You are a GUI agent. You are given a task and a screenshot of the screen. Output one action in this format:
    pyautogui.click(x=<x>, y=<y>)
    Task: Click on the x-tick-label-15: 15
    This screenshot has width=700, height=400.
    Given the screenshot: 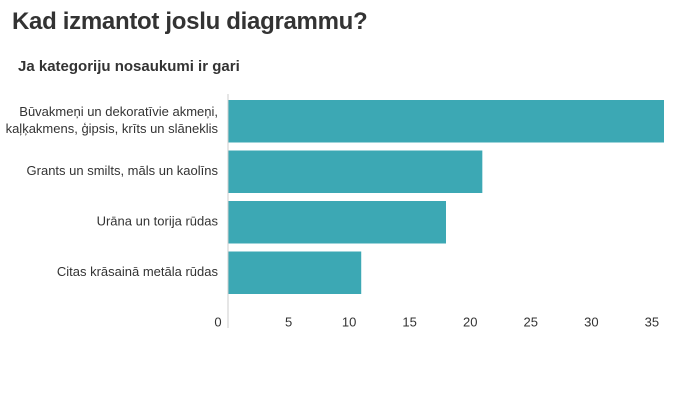 What is the action you would take?
    pyautogui.click(x=409, y=321)
    